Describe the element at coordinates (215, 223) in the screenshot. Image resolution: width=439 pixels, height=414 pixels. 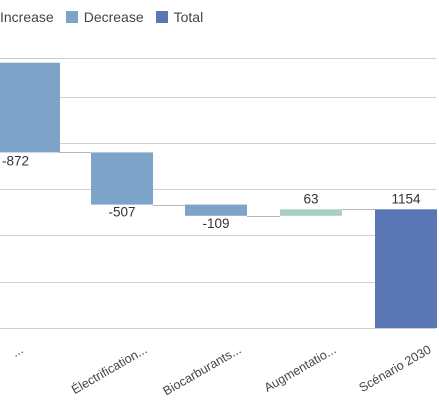
I see `data-label-2: -109` at that location.